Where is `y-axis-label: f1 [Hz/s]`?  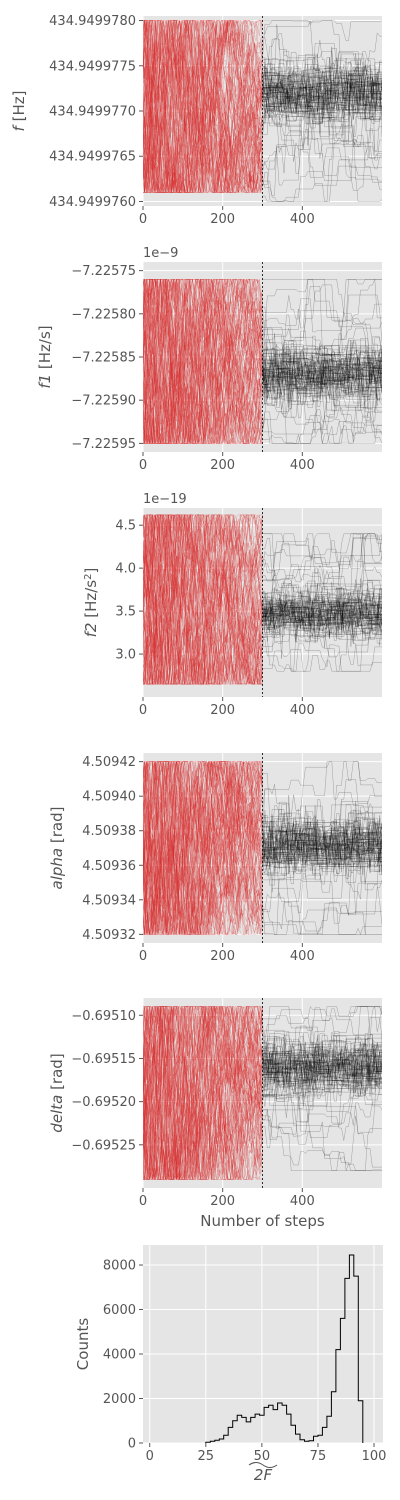
y-axis-label: f1 [Hz/s] is located at coordinates (45, 356).